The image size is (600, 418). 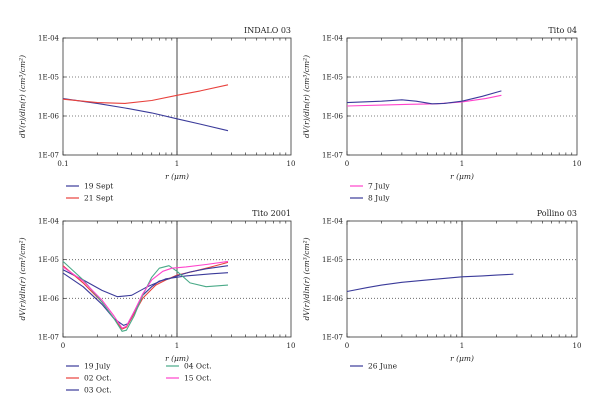 What do you see at coordinates (379, 198) in the screenshot?
I see `legend-label: 8 July` at bounding box center [379, 198].